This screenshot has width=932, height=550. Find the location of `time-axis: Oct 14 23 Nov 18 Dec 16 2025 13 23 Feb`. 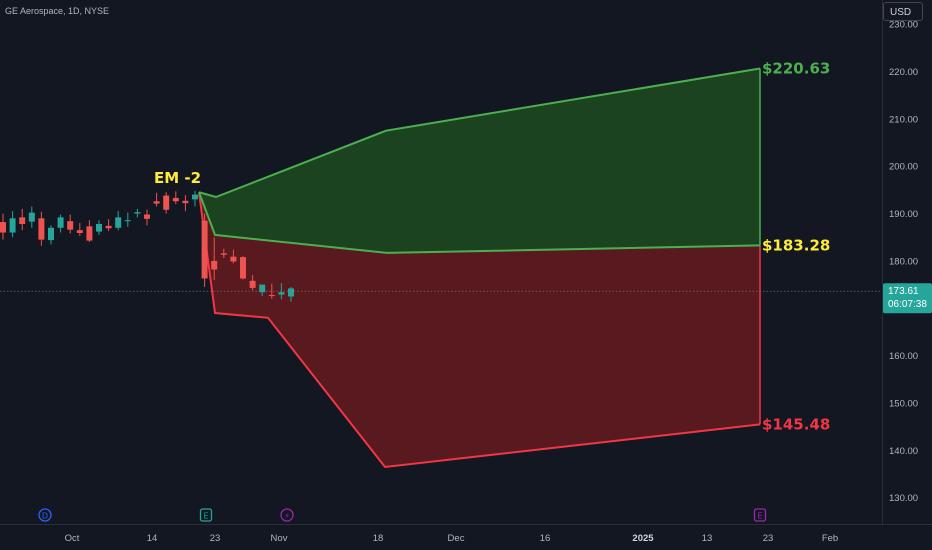

time-axis: Oct 14 23 Nov 18 Dec 16 2025 13 23 Feb is located at coordinates (452, 538).